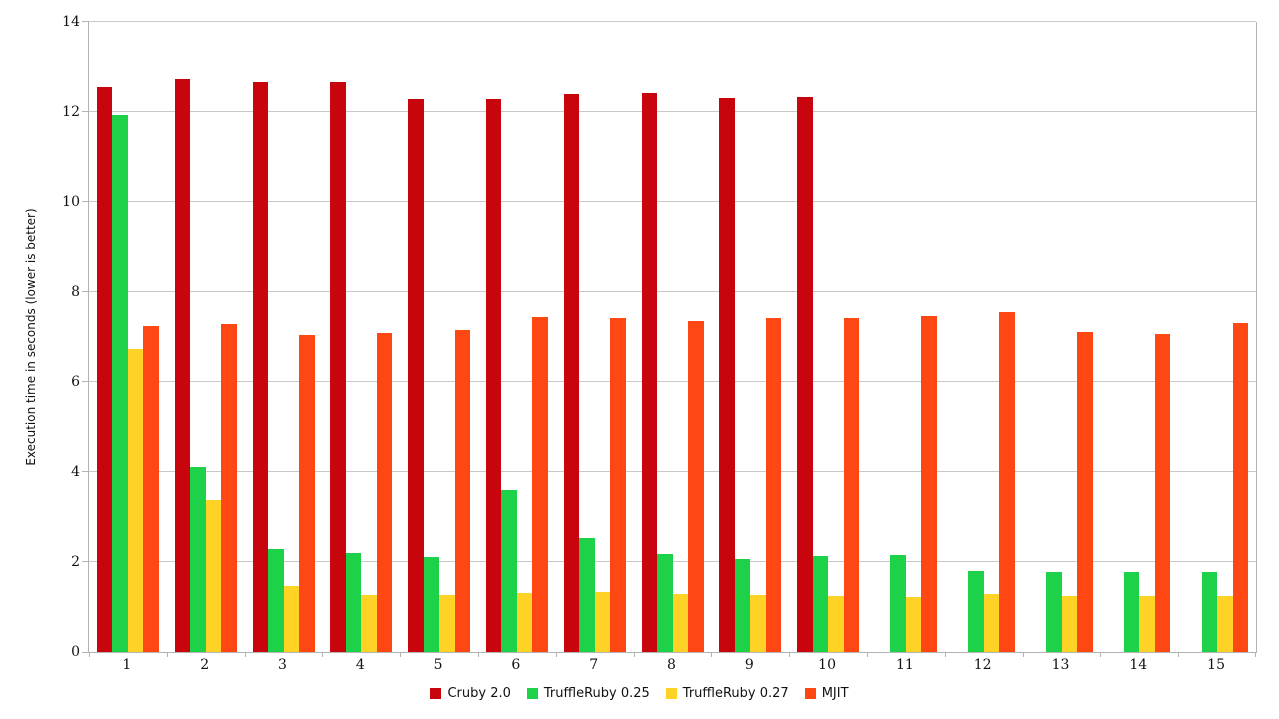 This screenshot has width=1279, height=719. I want to click on x-tick-label: 6, so click(516, 665).